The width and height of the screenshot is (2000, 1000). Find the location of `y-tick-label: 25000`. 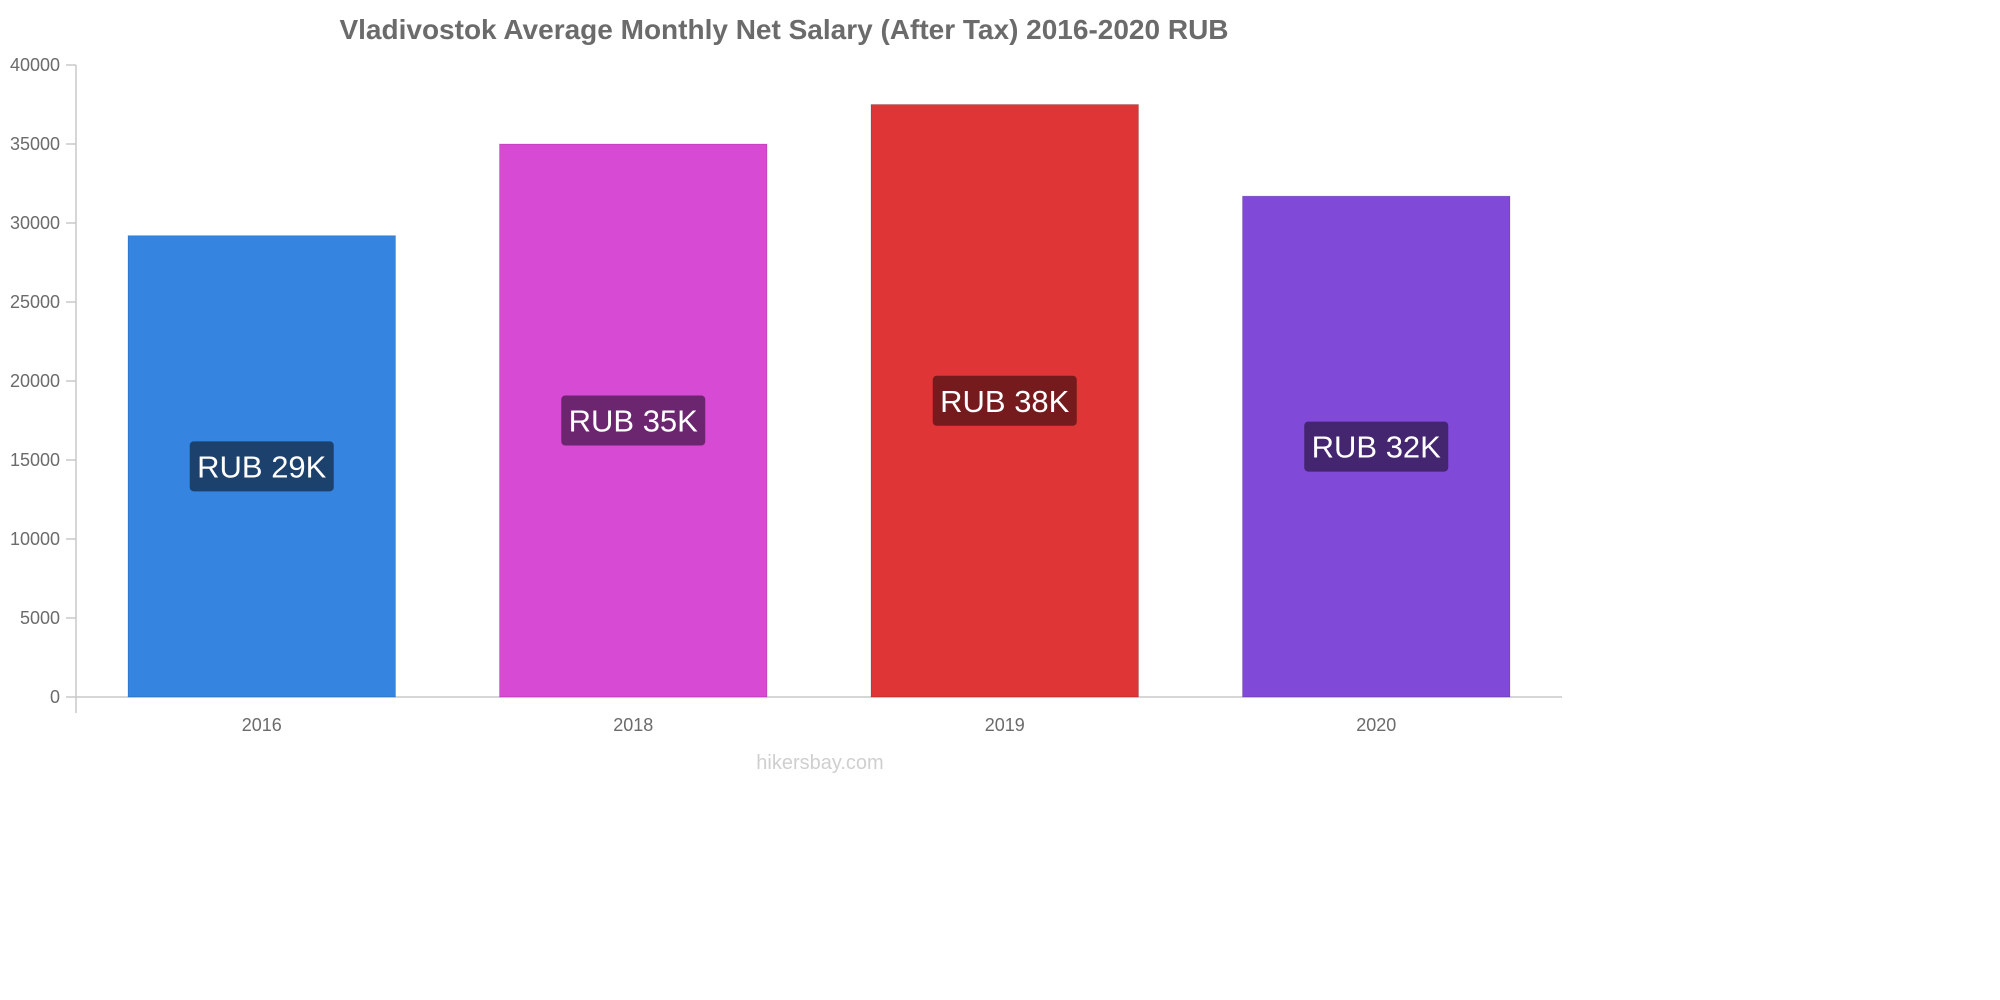

y-tick-label: 25000 is located at coordinates (35, 302).